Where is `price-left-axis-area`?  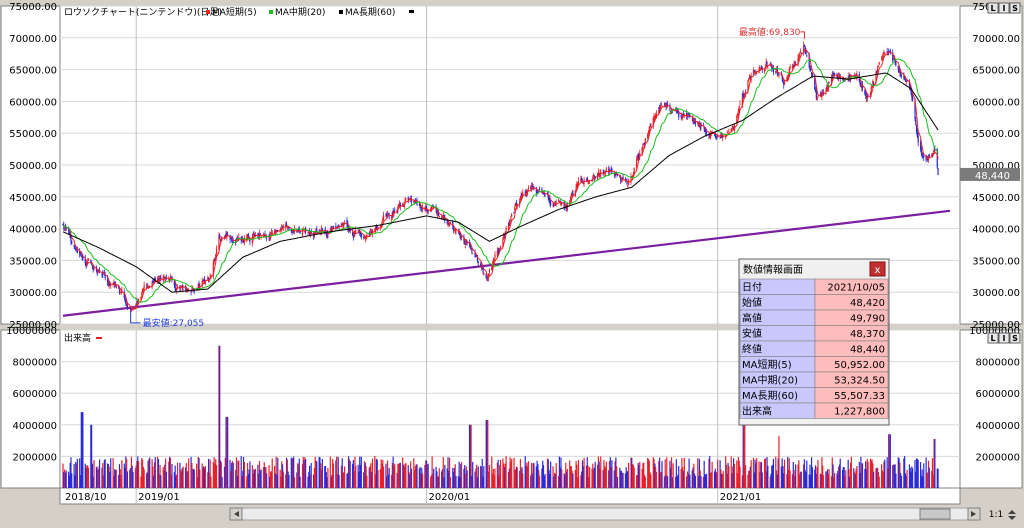
price-left-axis-area is located at coordinates (30, 165).